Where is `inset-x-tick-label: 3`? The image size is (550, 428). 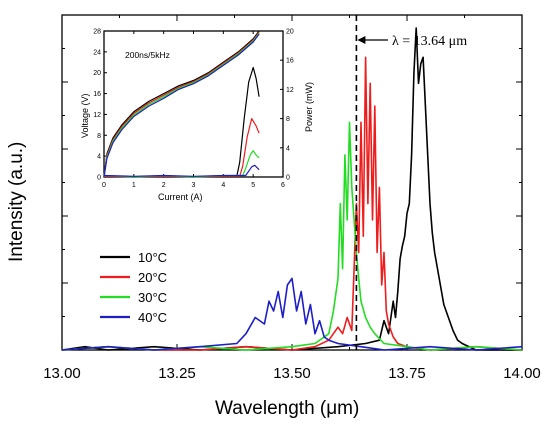 inset-x-tick-label: 3 is located at coordinates (194, 185).